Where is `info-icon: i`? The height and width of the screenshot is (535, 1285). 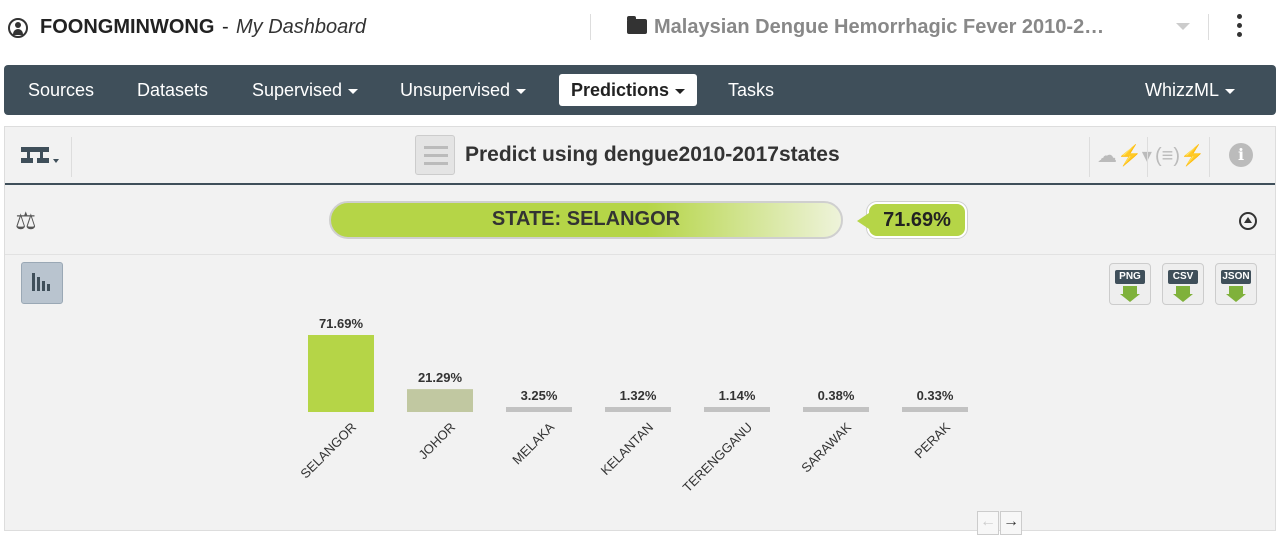 info-icon: i is located at coordinates (1241, 155).